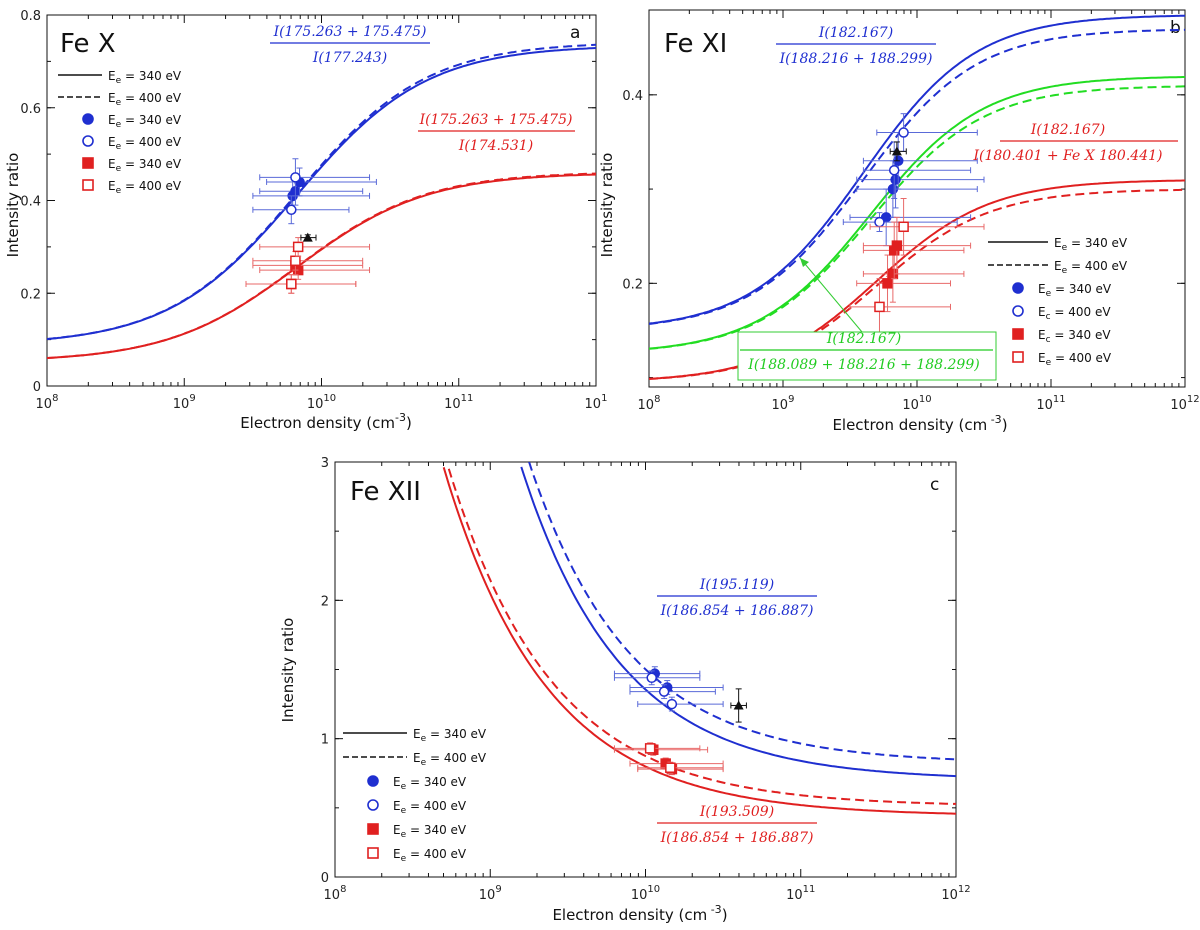 This screenshot has height=930, width=1200. Describe the element at coordinates (809, 889) in the screenshot. I see `x-tick-exp: 11` at that location.